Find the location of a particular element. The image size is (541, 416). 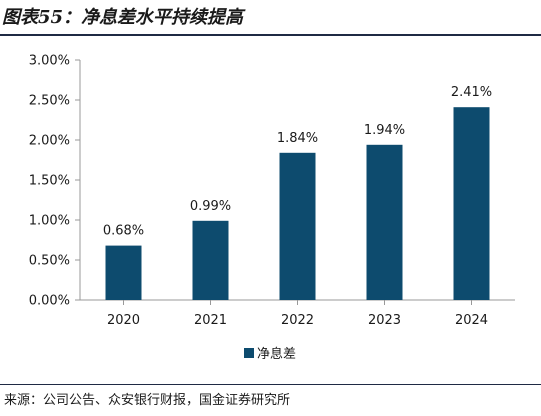

y-tick-label: 1.50% is located at coordinates (49, 181).